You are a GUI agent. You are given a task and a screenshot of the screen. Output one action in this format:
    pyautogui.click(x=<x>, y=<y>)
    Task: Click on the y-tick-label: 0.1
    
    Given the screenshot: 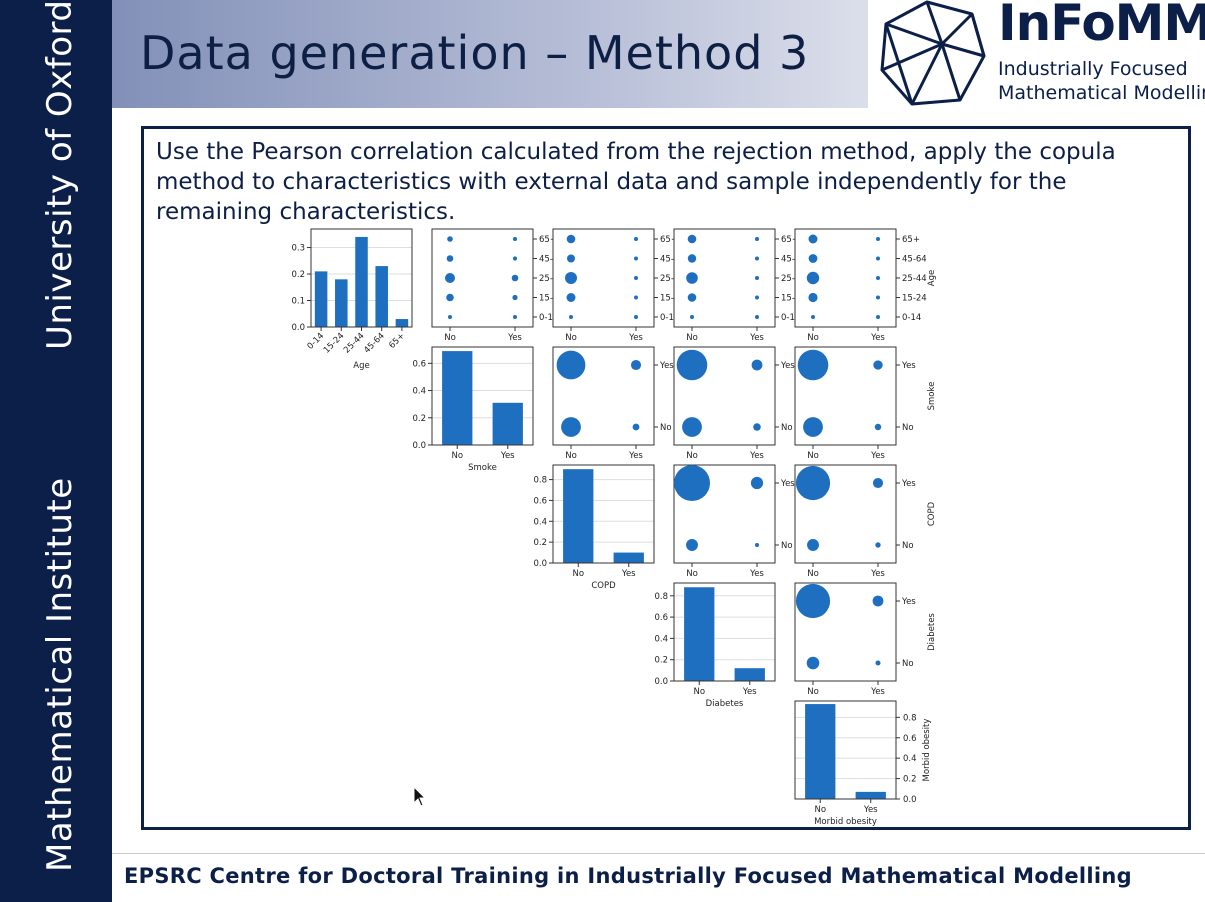 What is the action you would take?
    pyautogui.click(x=298, y=302)
    